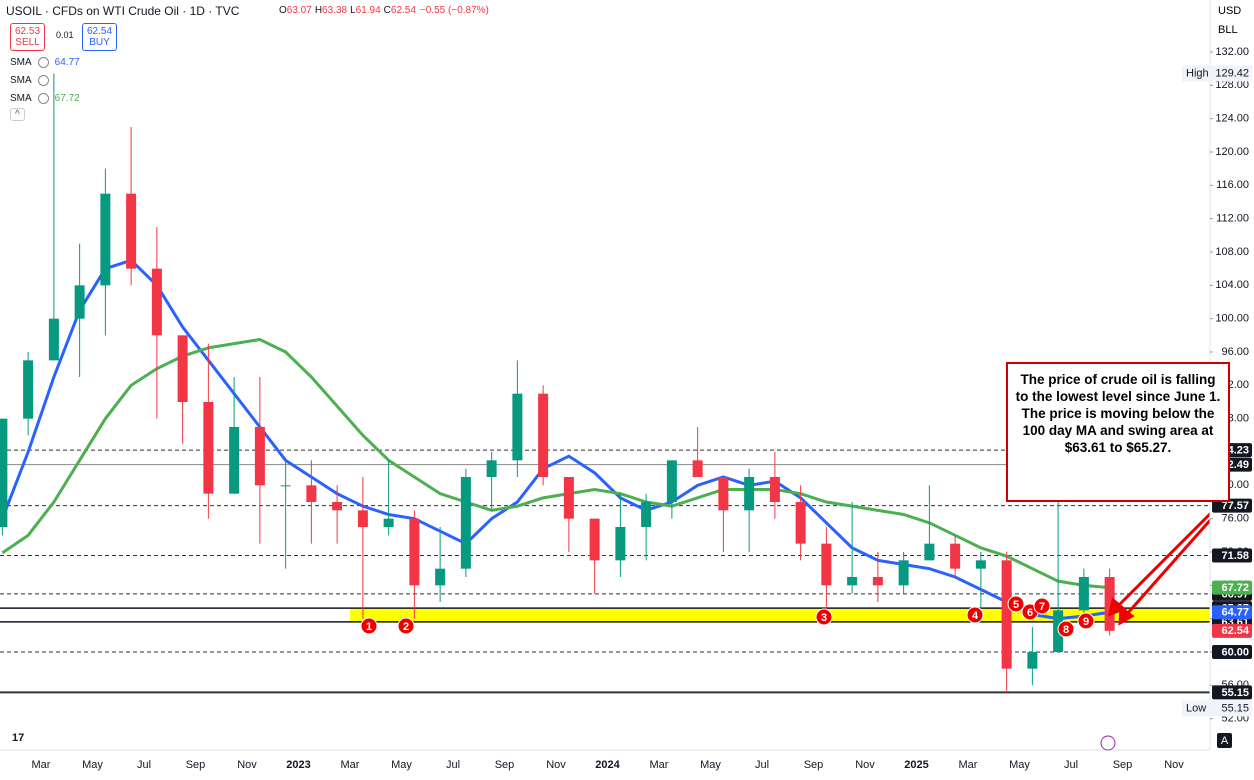  Describe the element at coordinates (99, 42) in the screenshot. I see `buy-label: BUY` at that location.